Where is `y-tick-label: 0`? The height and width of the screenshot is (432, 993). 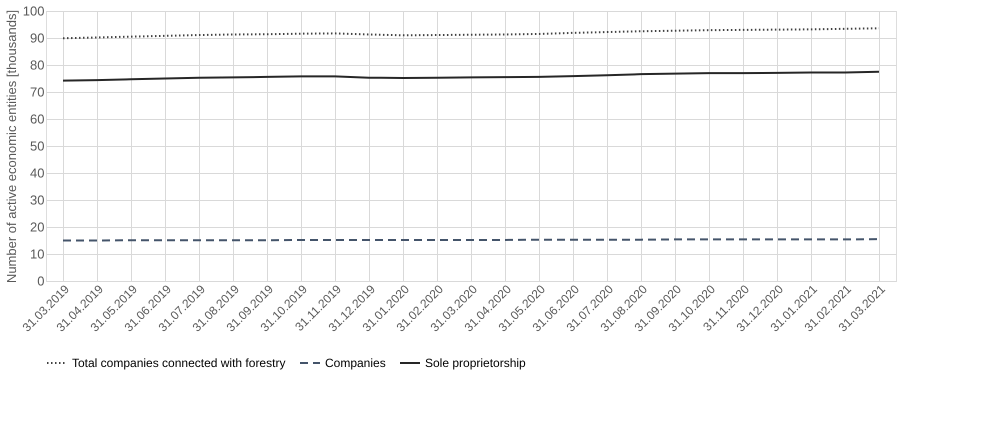 y-tick-label: 0 is located at coordinates (40, 281).